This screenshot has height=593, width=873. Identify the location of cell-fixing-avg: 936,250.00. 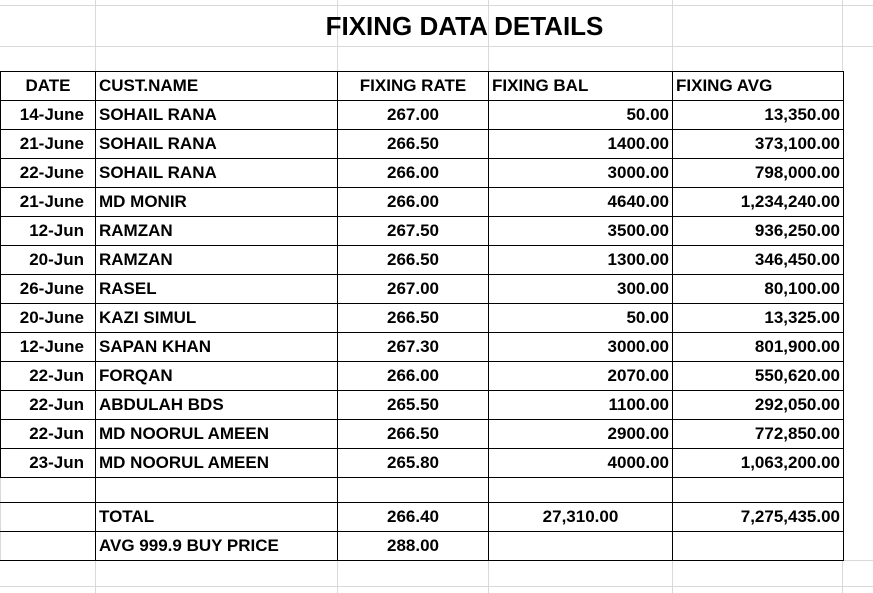
(758, 231).